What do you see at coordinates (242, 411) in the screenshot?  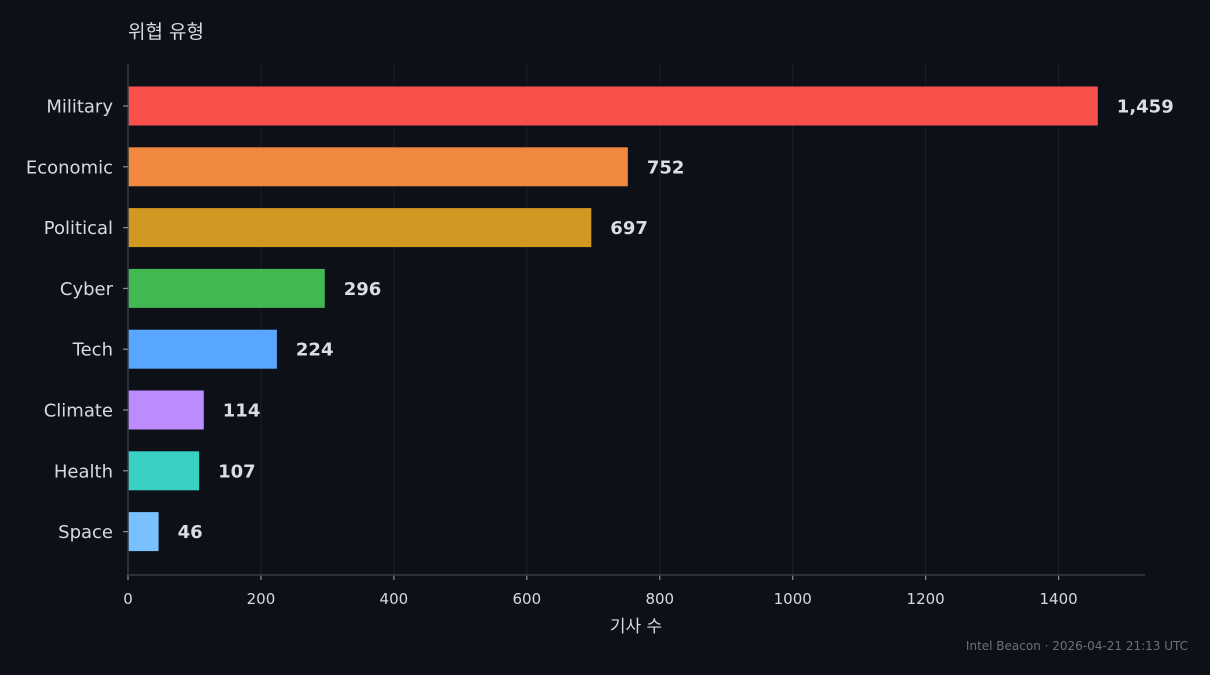 I see `value-label-climate: 114` at bounding box center [242, 411].